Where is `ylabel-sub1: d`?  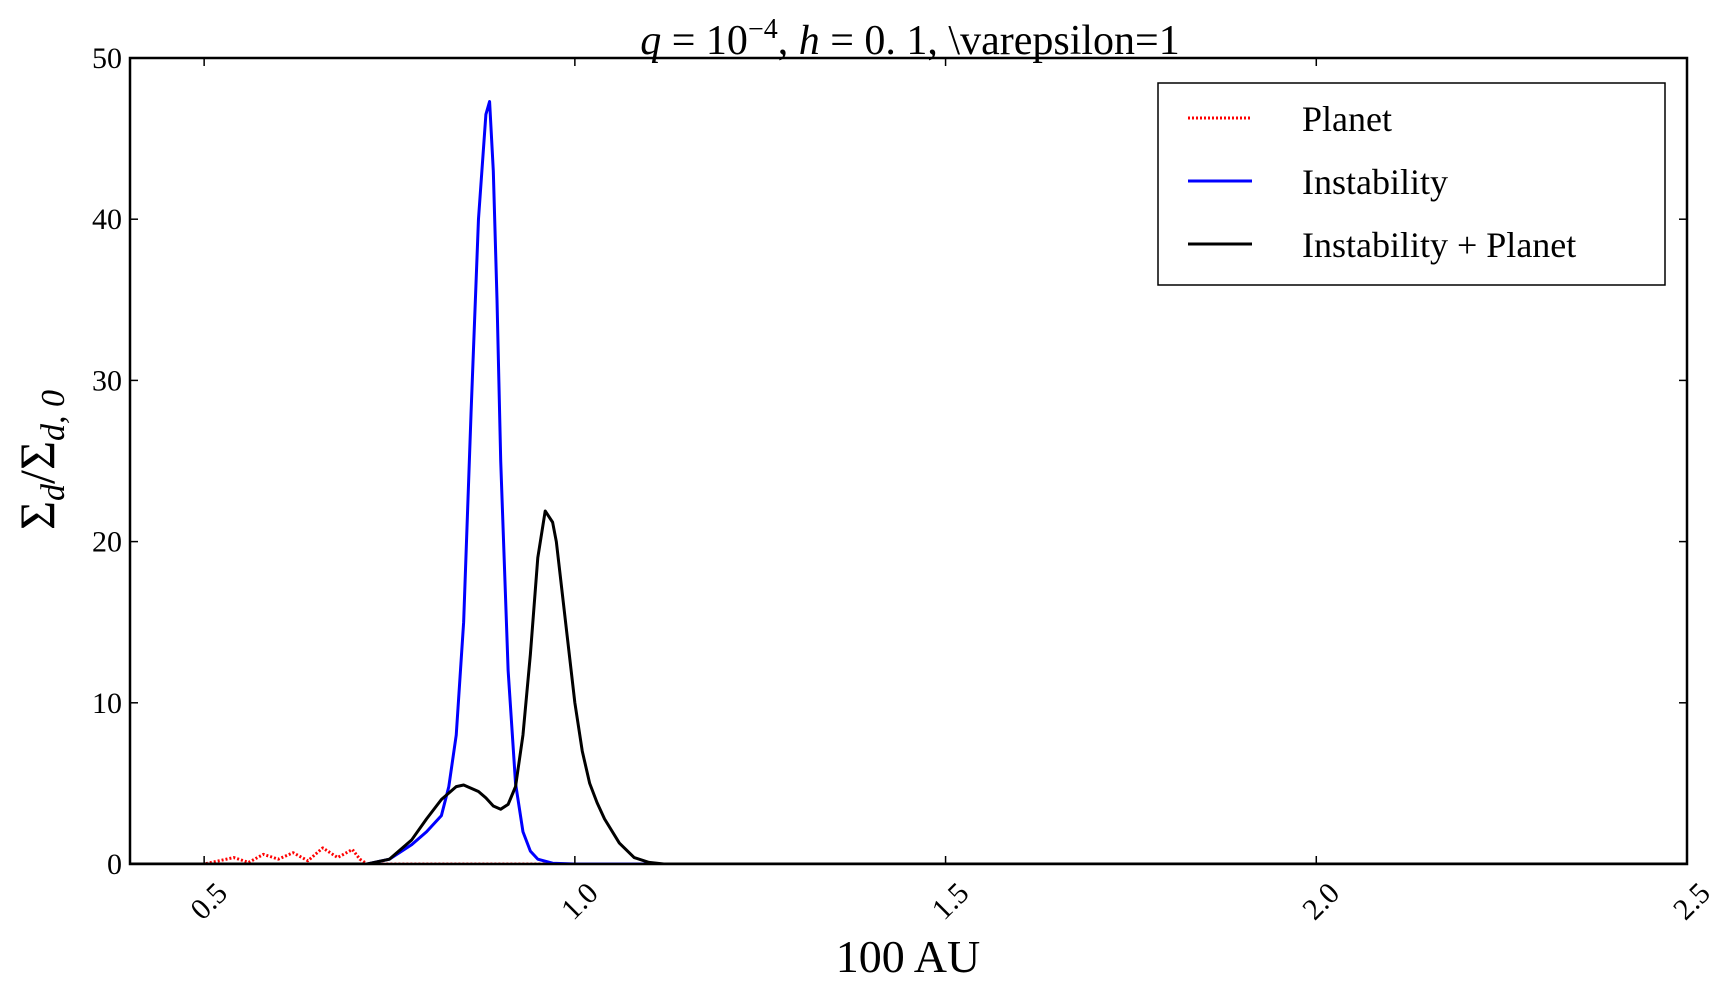 ylabel-sub1: d is located at coordinates (53, 492).